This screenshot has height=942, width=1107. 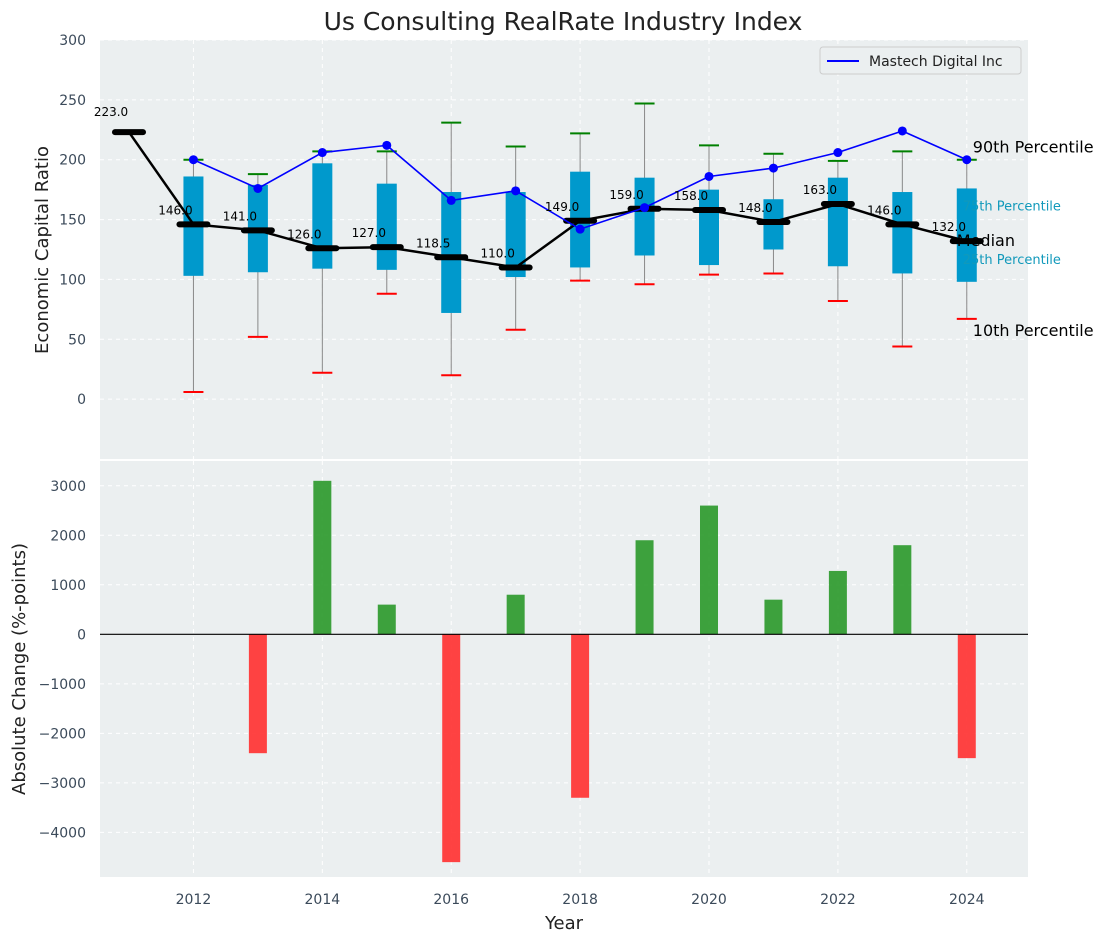 I want to click on side-label-p10: 10th Percentile, so click(x=1033, y=330).